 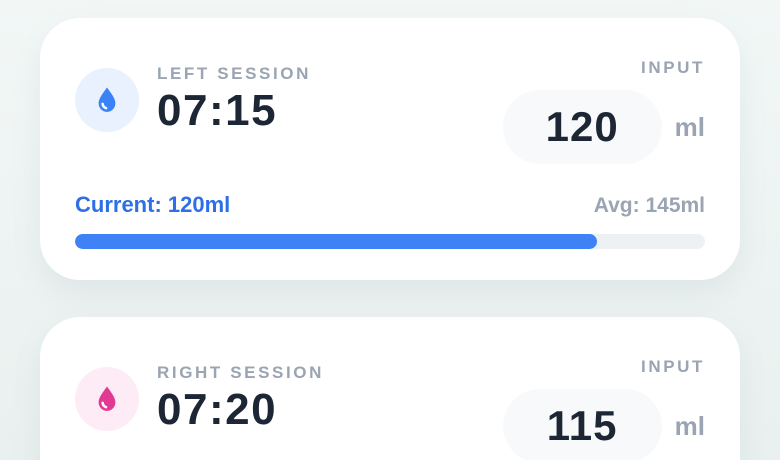 I want to click on right-session-icon-badge, so click(x=107, y=398).